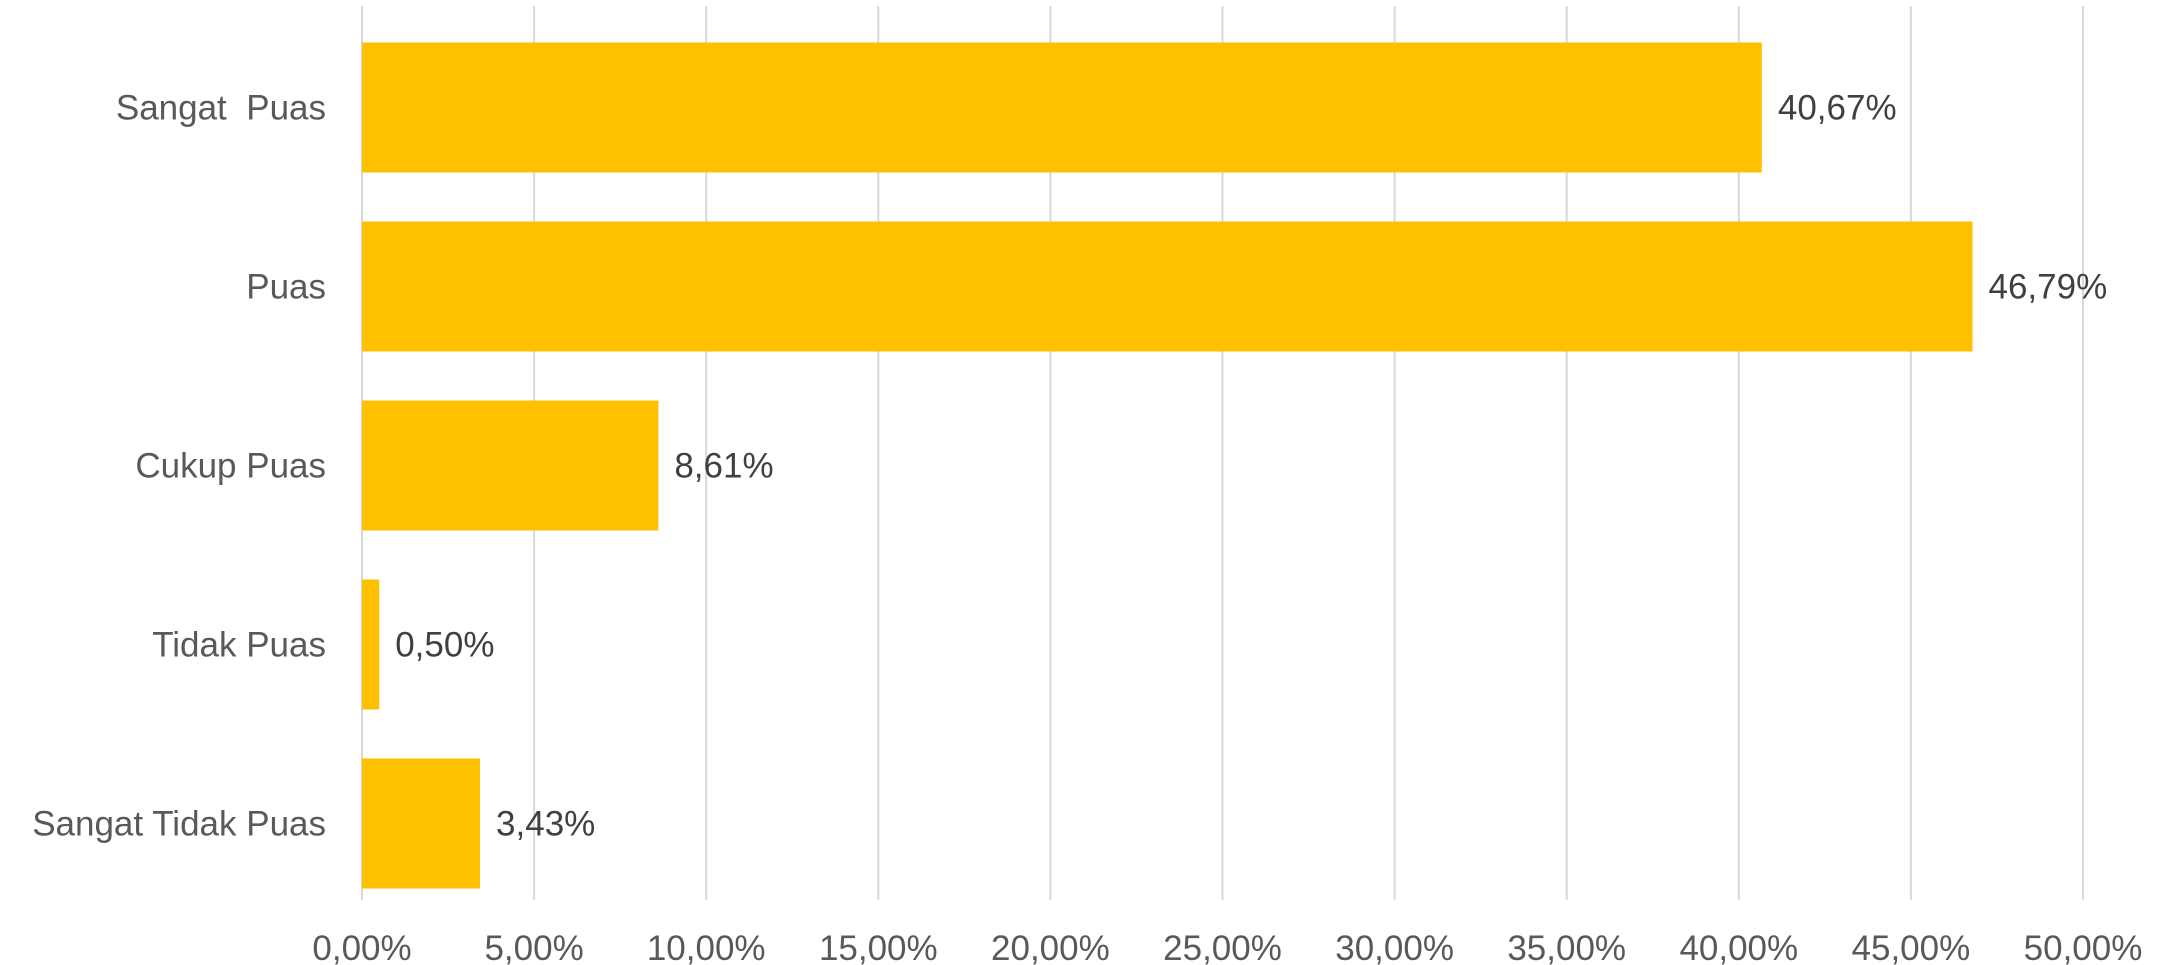 The image size is (2159, 965). I want to click on x-tick-label: 15,00%, so click(878, 947).